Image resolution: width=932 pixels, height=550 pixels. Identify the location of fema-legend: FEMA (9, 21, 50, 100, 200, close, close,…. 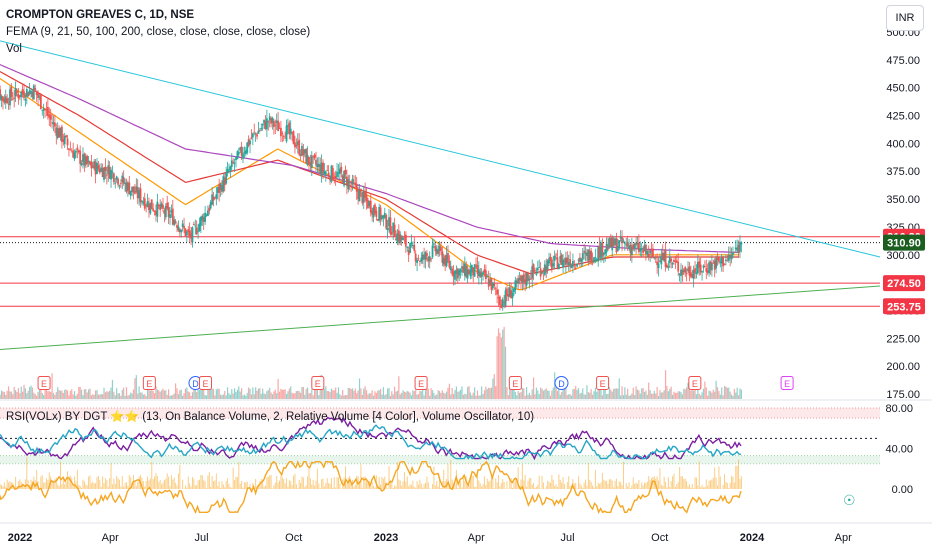
(158, 32).